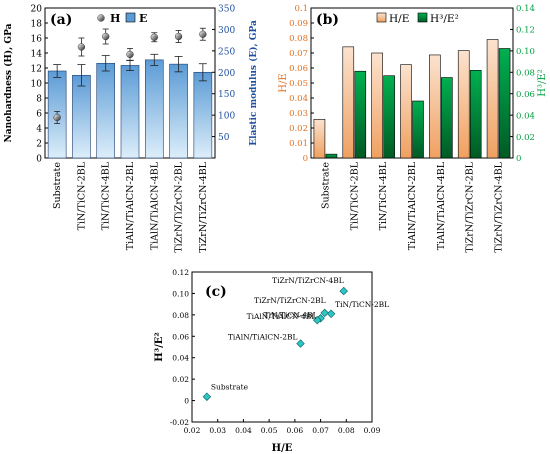  I want to click on panel-a-left-tick-label: 0, so click(39, 160).